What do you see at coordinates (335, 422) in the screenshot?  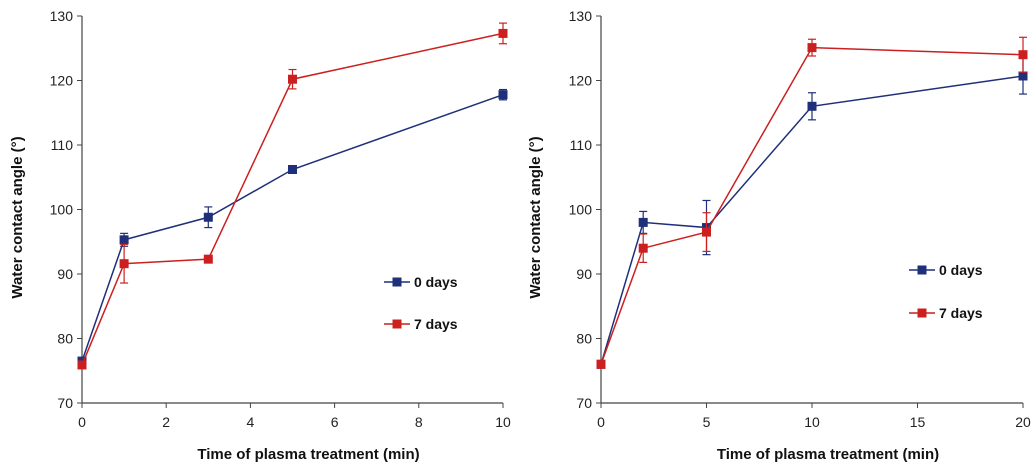 I see `x-tick-label: 6` at bounding box center [335, 422].